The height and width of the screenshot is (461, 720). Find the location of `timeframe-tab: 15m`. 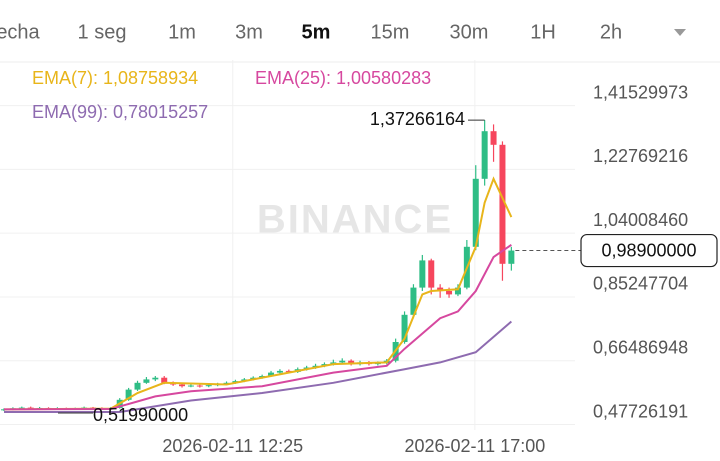

timeframe-tab: 15m is located at coordinates (390, 32).